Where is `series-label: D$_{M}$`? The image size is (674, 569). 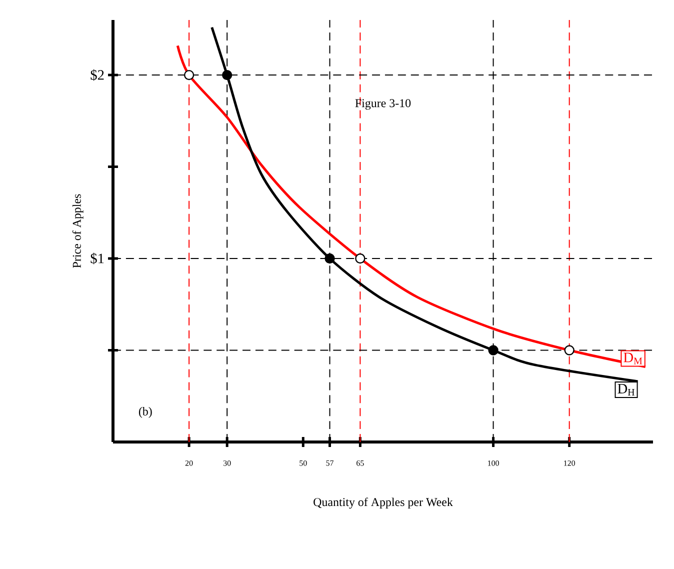 series-label: D$_{M}$ is located at coordinates (633, 358).